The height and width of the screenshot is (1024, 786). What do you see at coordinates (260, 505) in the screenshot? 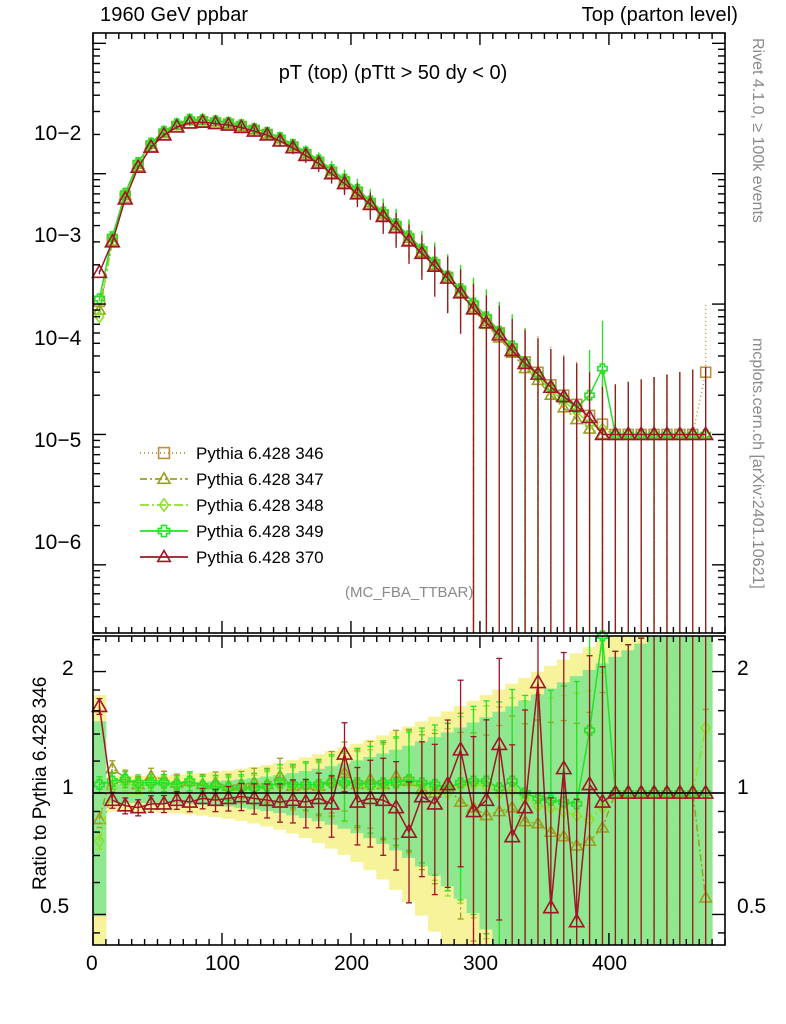
I see `legend-label-2: Pythia 6.428 348` at bounding box center [260, 505].